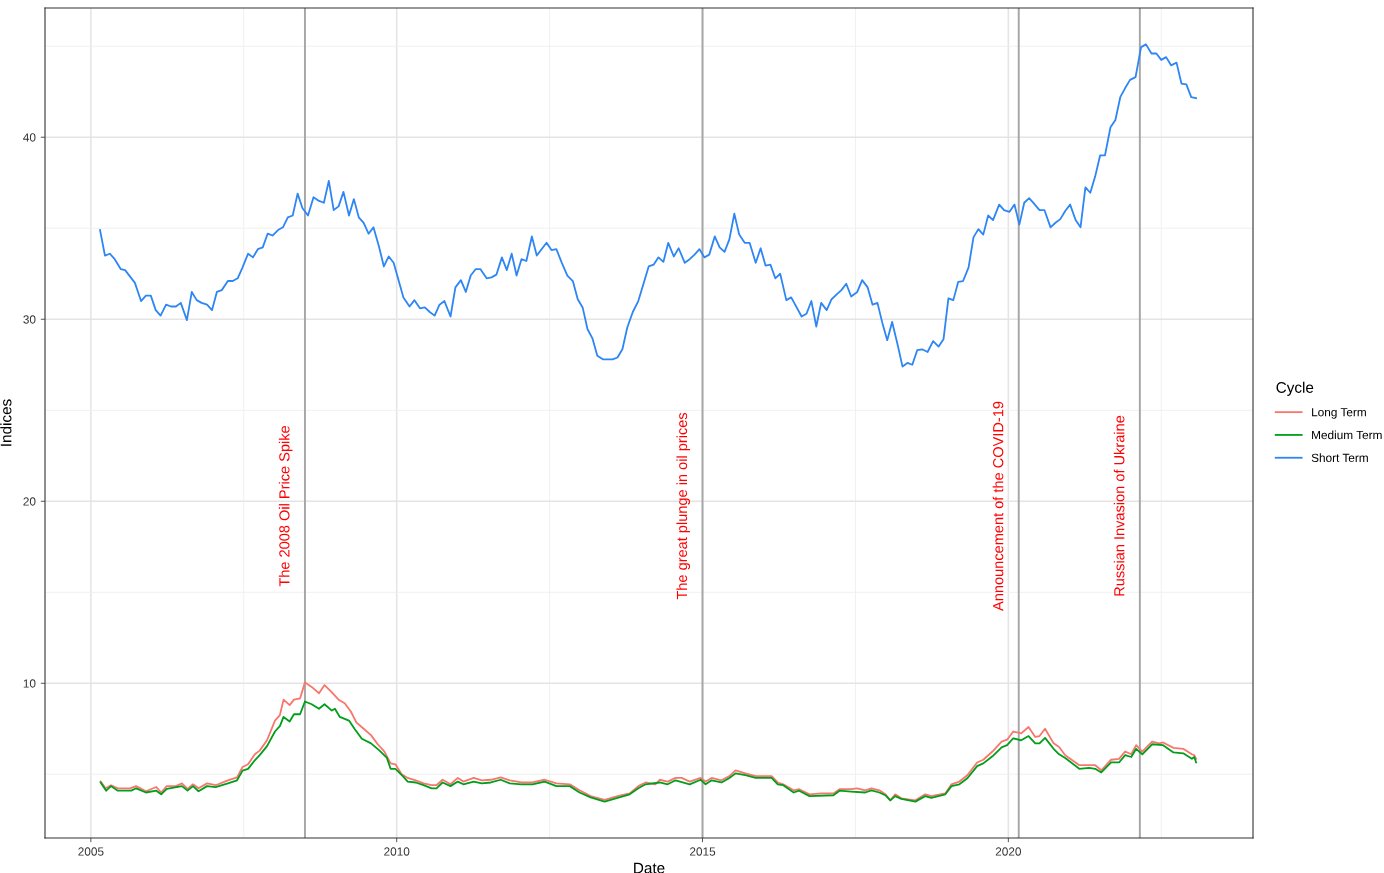 The width and height of the screenshot is (1384, 873). What do you see at coordinates (1339, 457) in the screenshot?
I see `legend-label: Short Term` at bounding box center [1339, 457].